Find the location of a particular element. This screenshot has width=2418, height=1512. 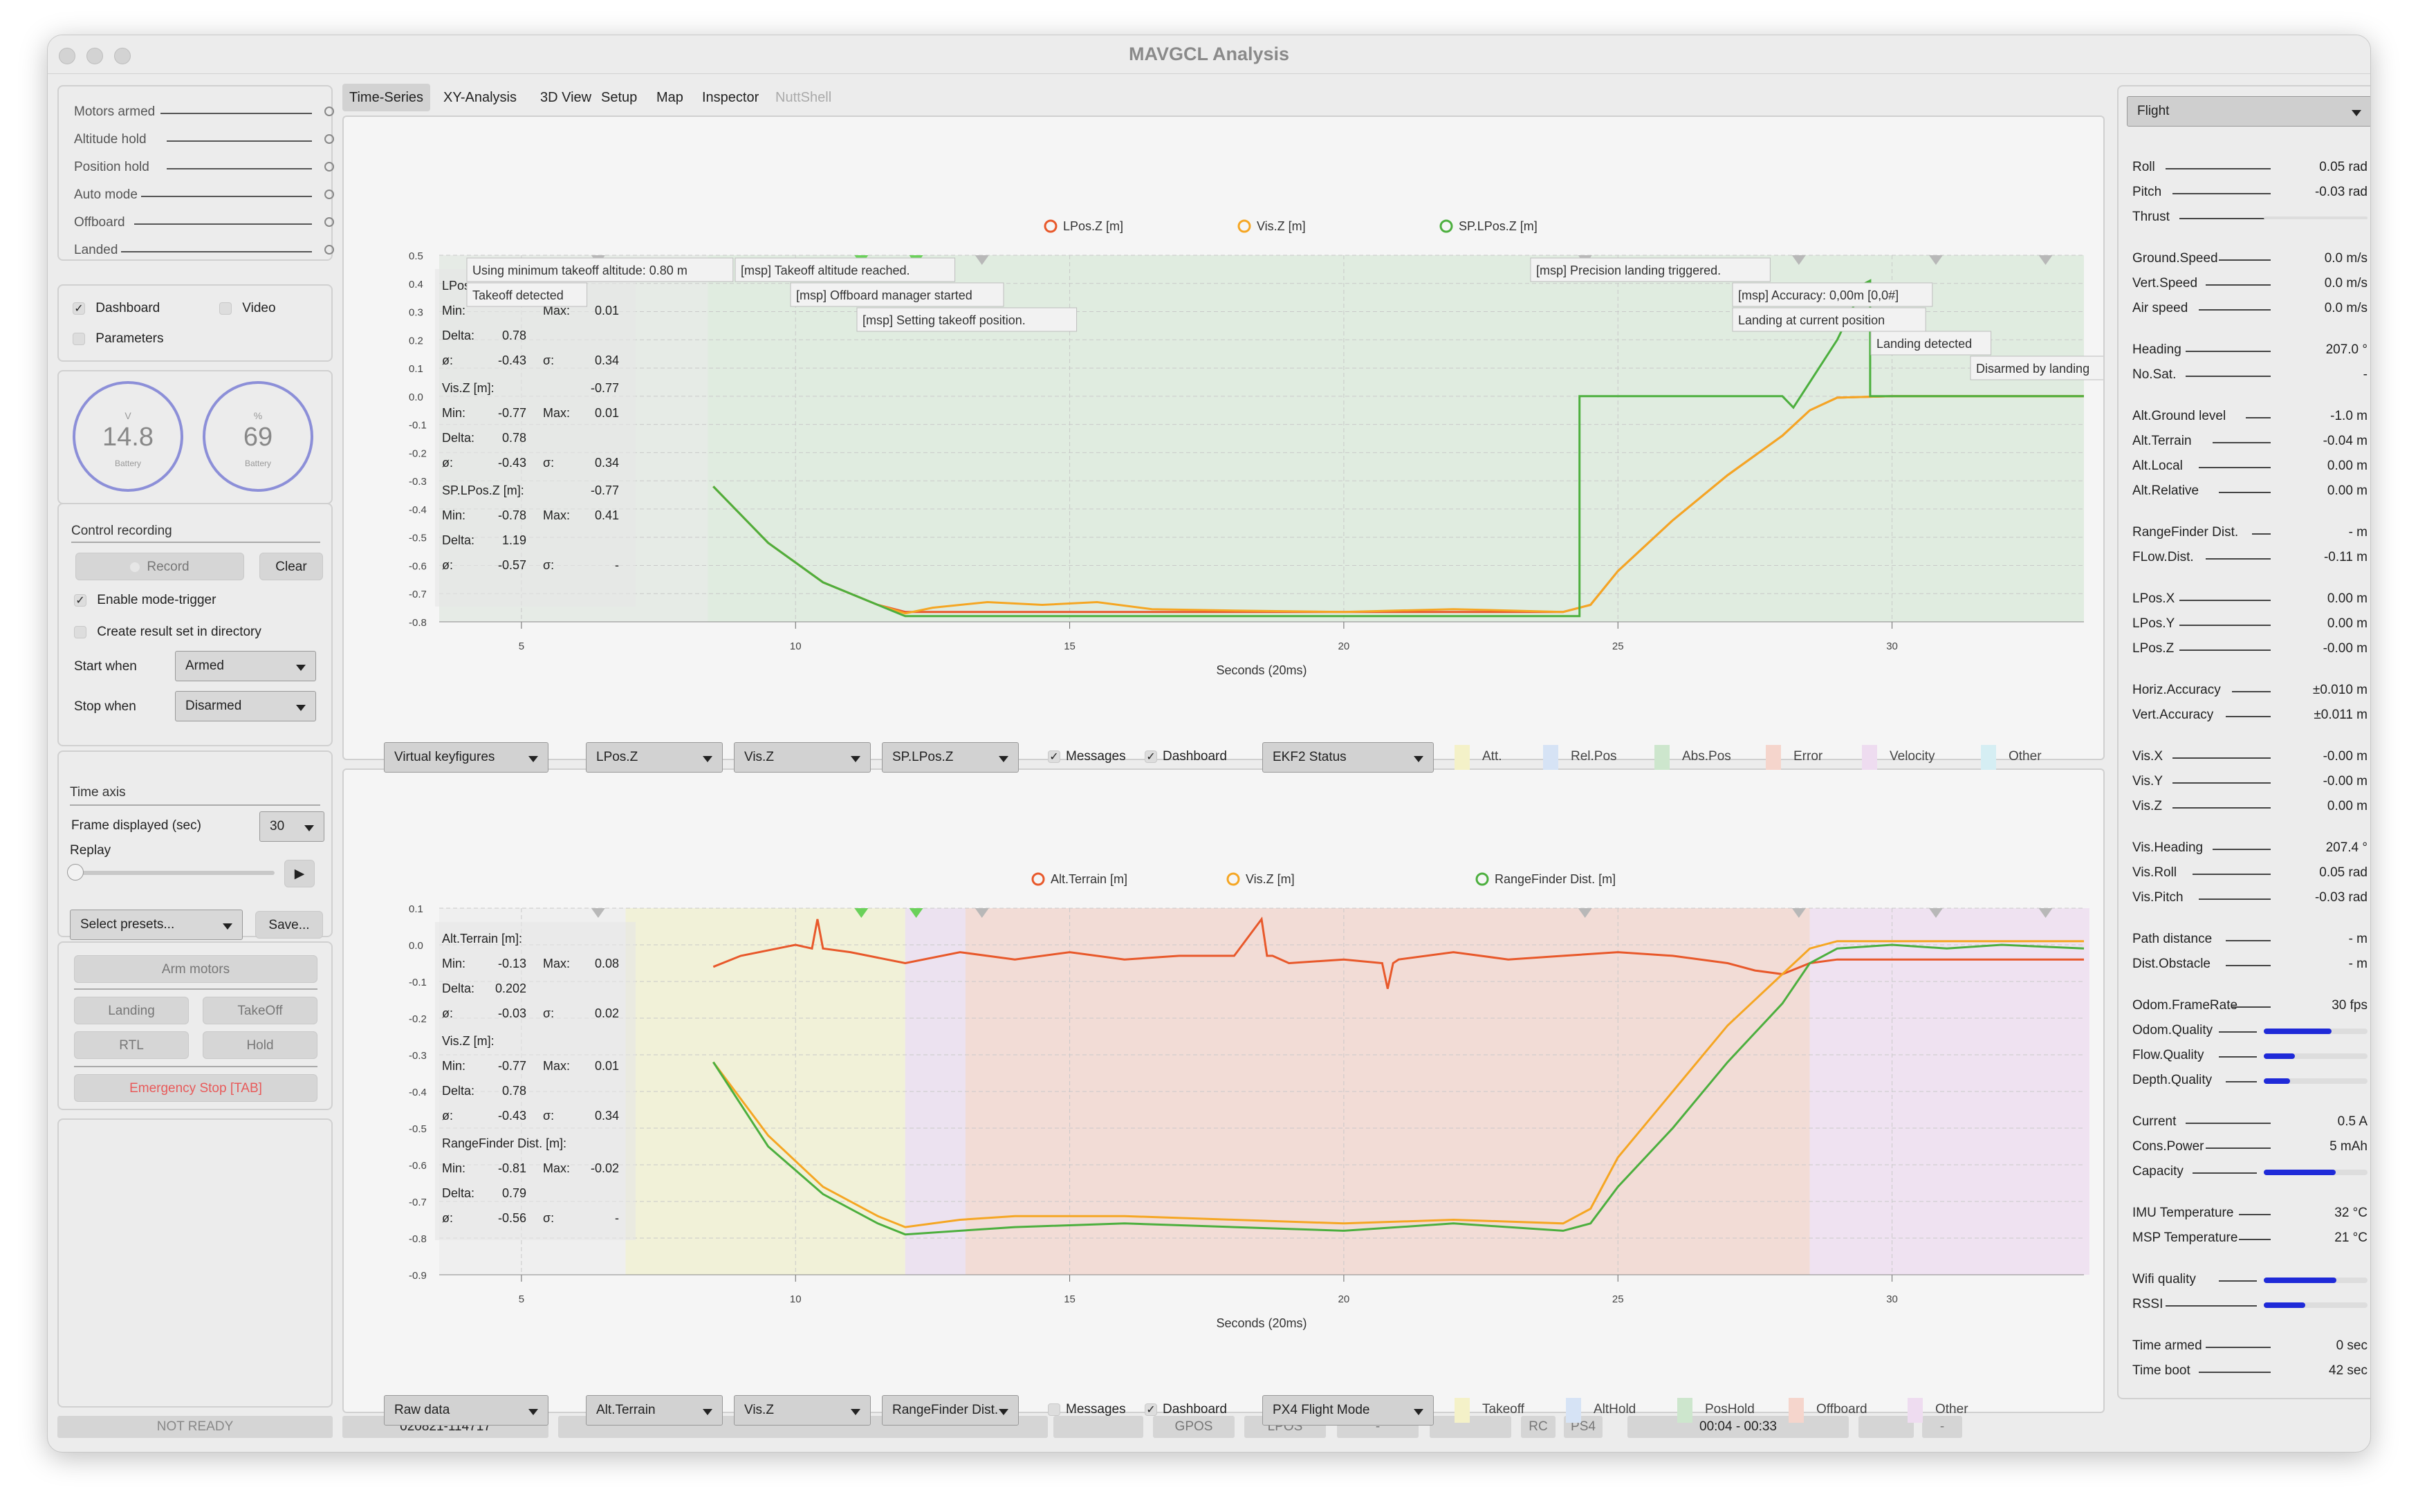

message-text: [msp] Offboard manager started is located at coordinates (884, 295).